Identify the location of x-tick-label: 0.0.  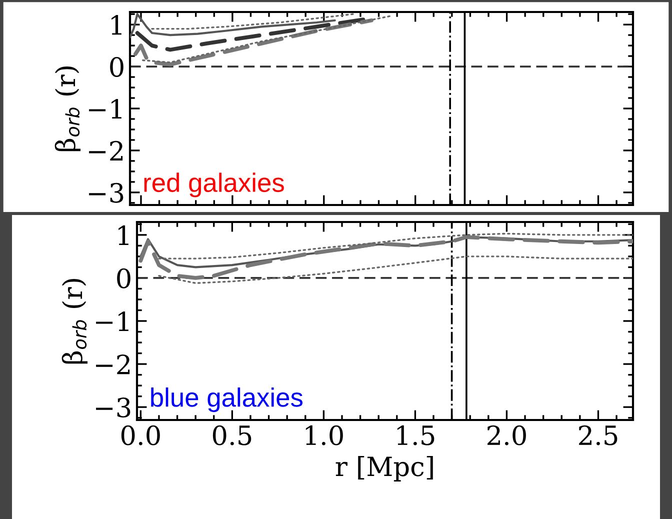
(140, 435).